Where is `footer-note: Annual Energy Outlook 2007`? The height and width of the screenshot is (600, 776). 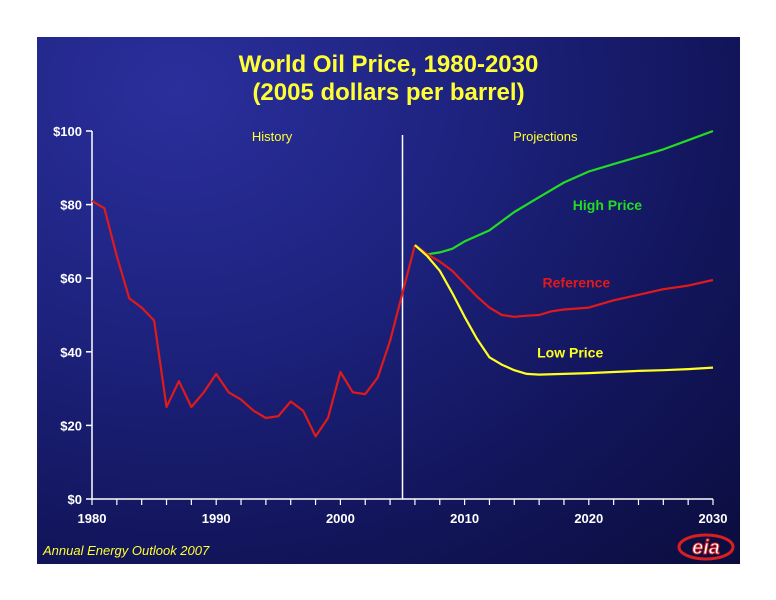
footer-note: Annual Energy Outlook 2007 is located at coordinates (126, 550).